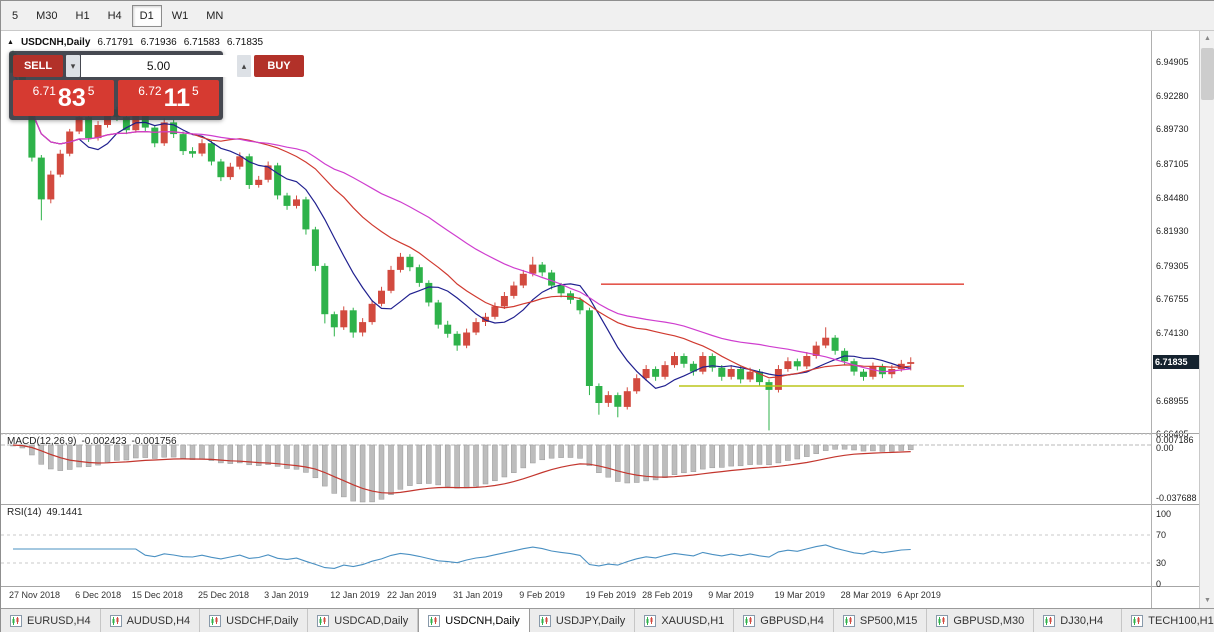 The height and width of the screenshot is (632, 1214). I want to click on price-scale-label: 6.94905, so click(1172, 61).